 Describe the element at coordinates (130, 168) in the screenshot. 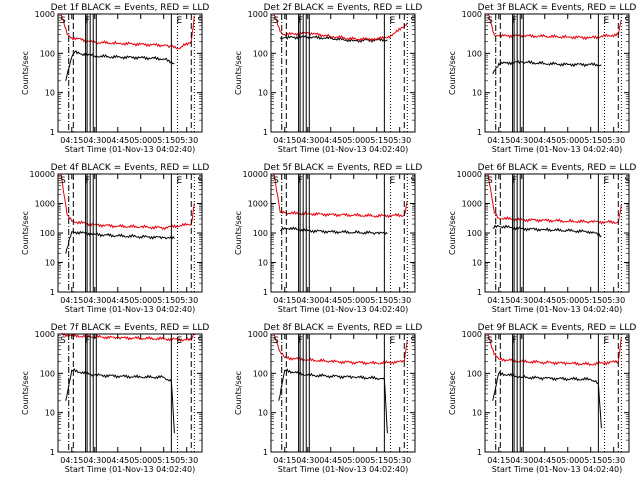

I see `panel-title: Det 4f BLACK = Events, RED = LLD` at that location.